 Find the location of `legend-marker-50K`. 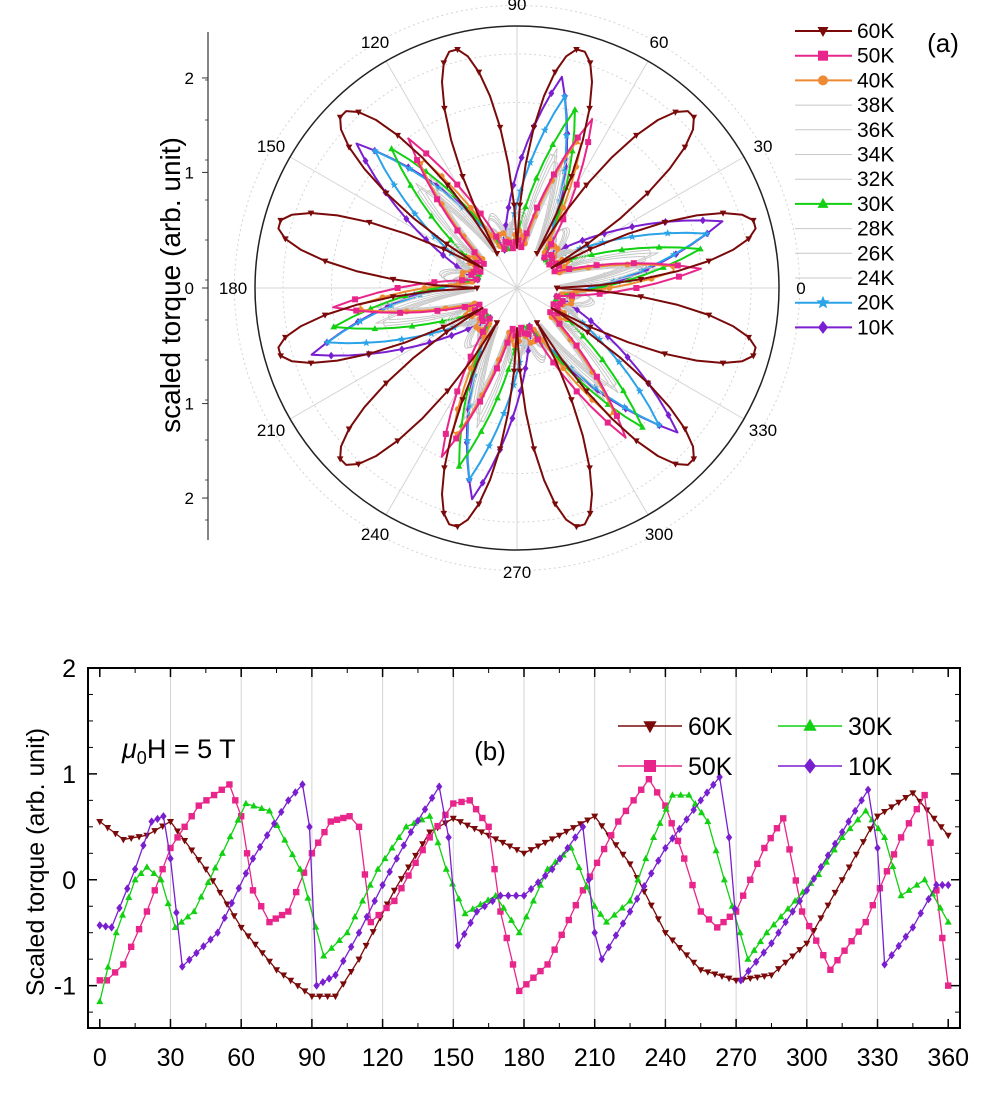

legend-marker-50K is located at coordinates (823, 55).